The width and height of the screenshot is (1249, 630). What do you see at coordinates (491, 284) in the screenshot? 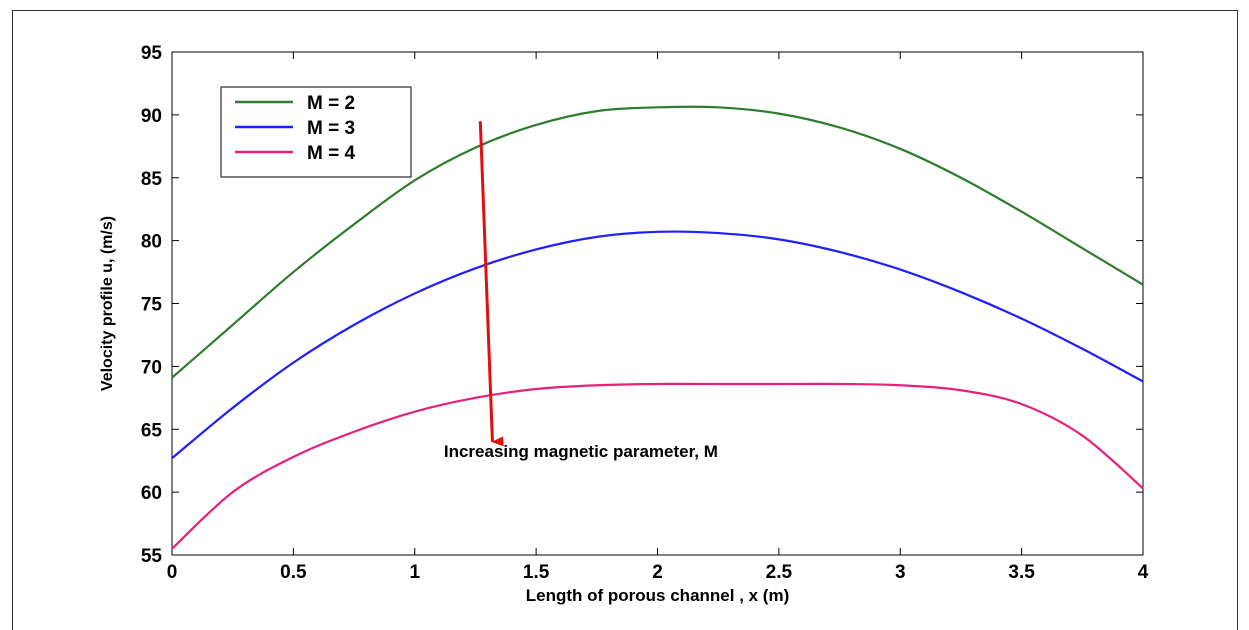
I see `annotation-arrow` at bounding box center [491, 284].